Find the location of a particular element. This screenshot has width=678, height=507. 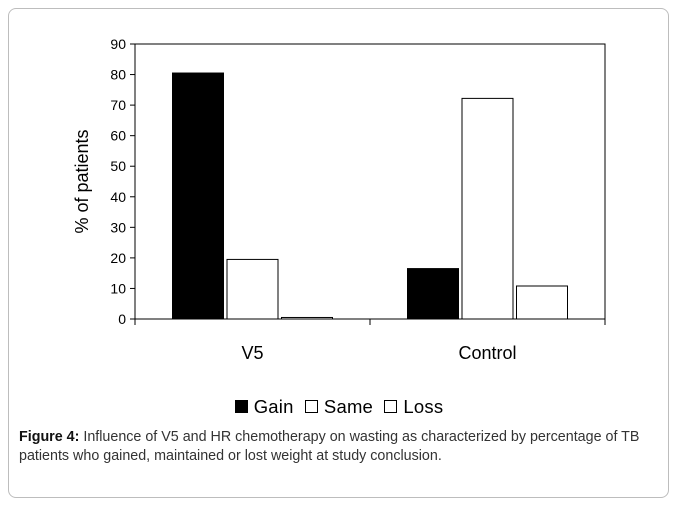

legend-swatch-loss is located at coordinates (391, 406).